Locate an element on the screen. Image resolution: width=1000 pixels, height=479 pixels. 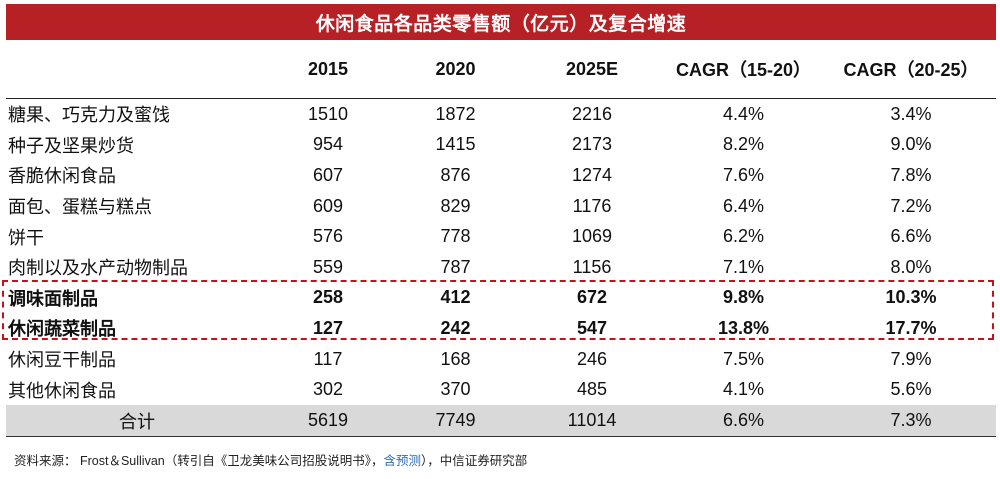
cell-cagr-15-20: 6.2% is located at coordinates (743, 236).